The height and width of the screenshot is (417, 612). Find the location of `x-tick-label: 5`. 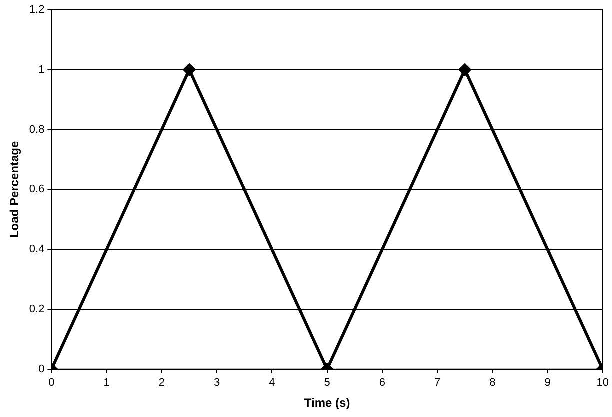

x-tick-label: 5 is located at coordinates (327, 383).